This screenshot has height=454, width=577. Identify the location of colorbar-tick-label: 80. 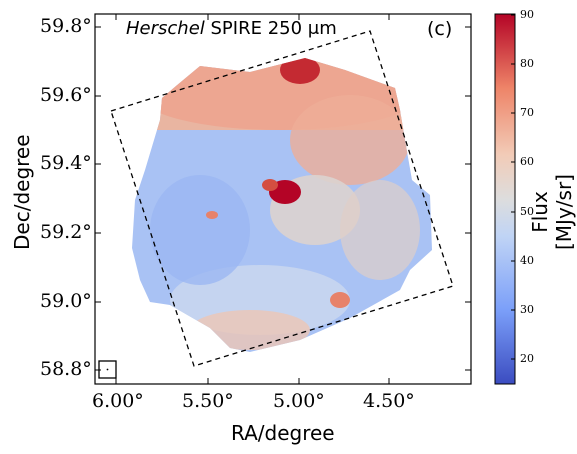
(527, 63).